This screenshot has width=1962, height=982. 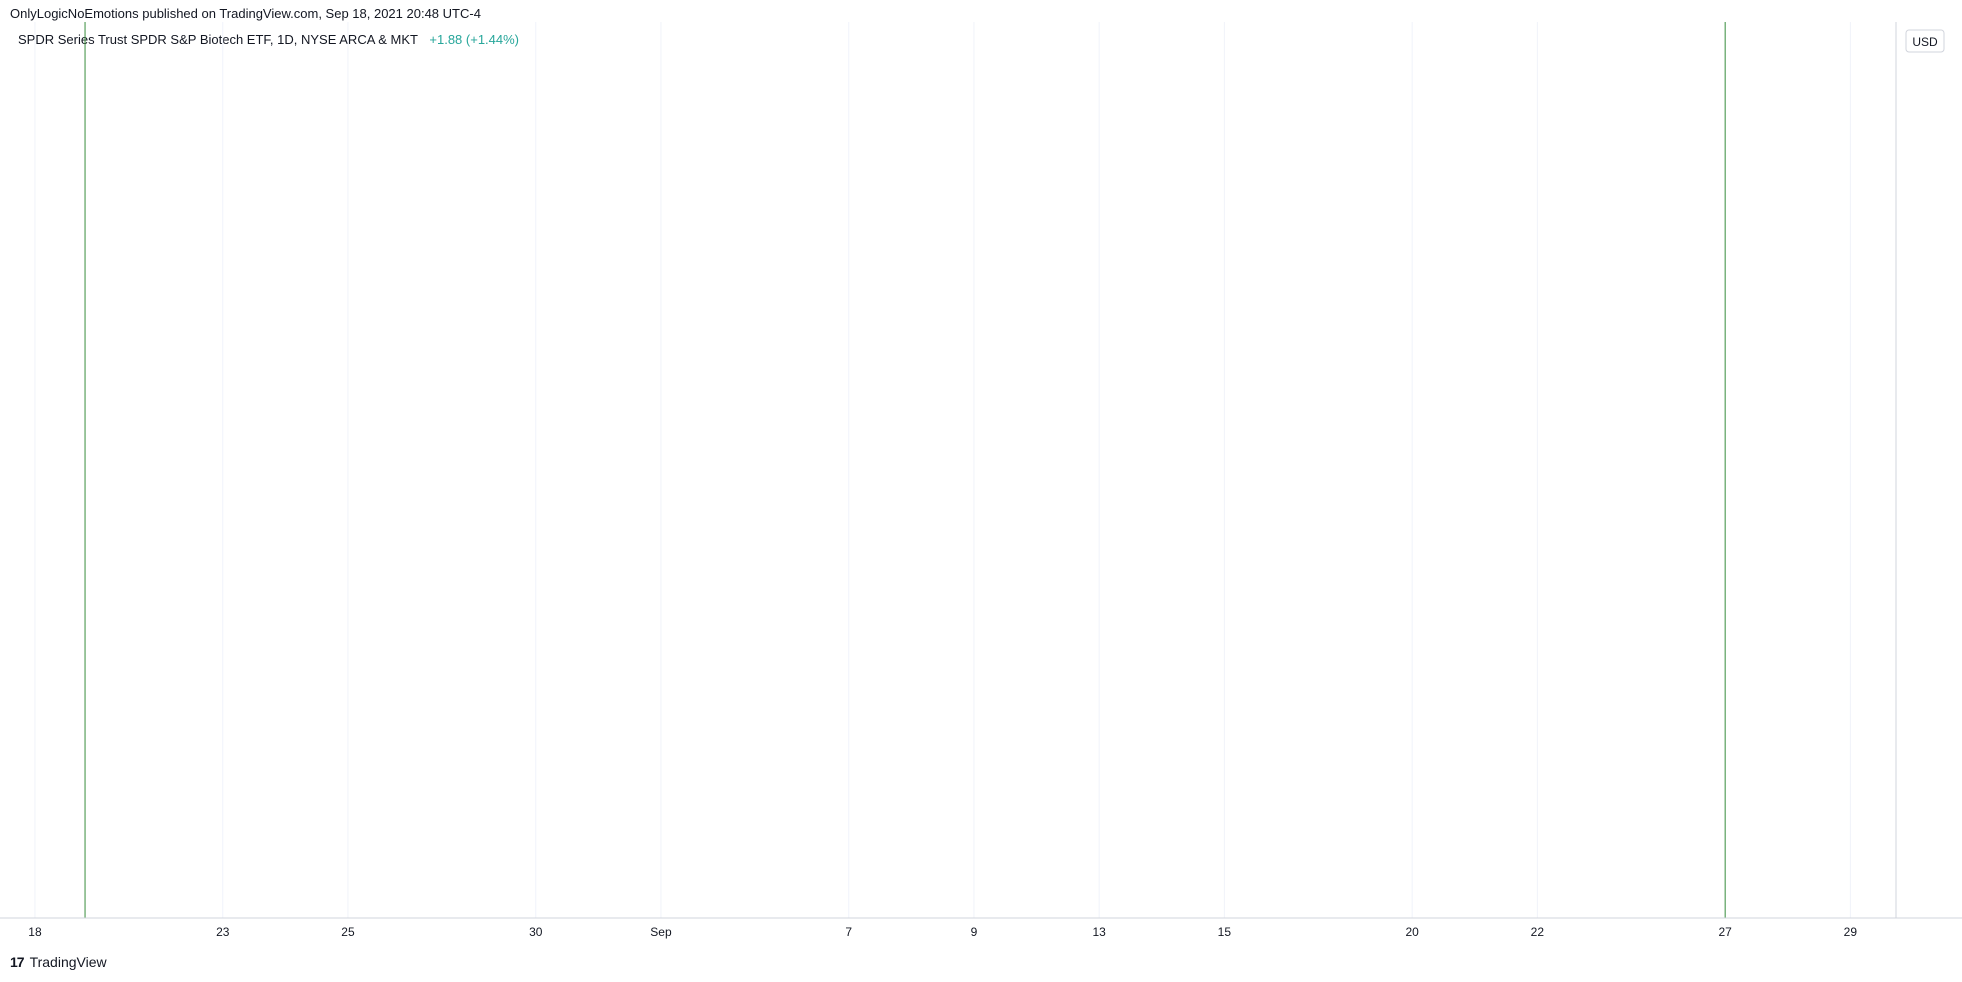 I want to click on x-tick-label: 29, so click(x=1851, y=932).